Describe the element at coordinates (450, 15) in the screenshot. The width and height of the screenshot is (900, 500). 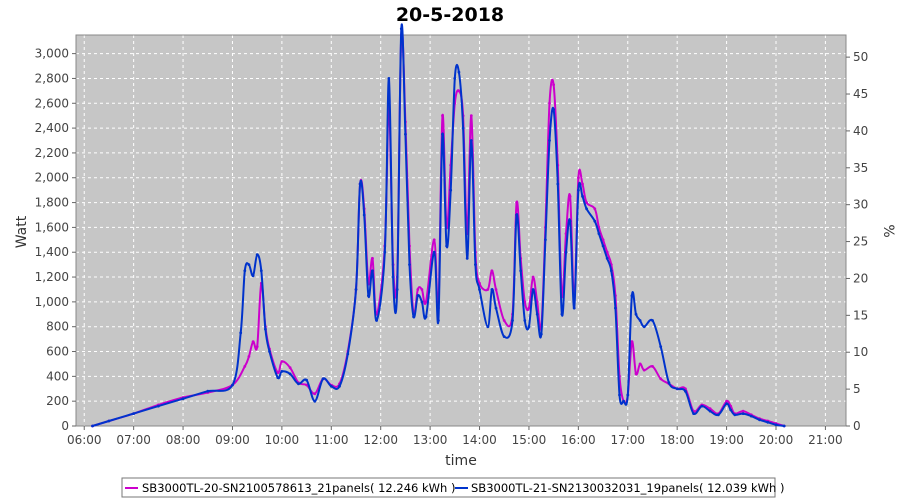
I see `chart-title: 20-5-2018` at that location.